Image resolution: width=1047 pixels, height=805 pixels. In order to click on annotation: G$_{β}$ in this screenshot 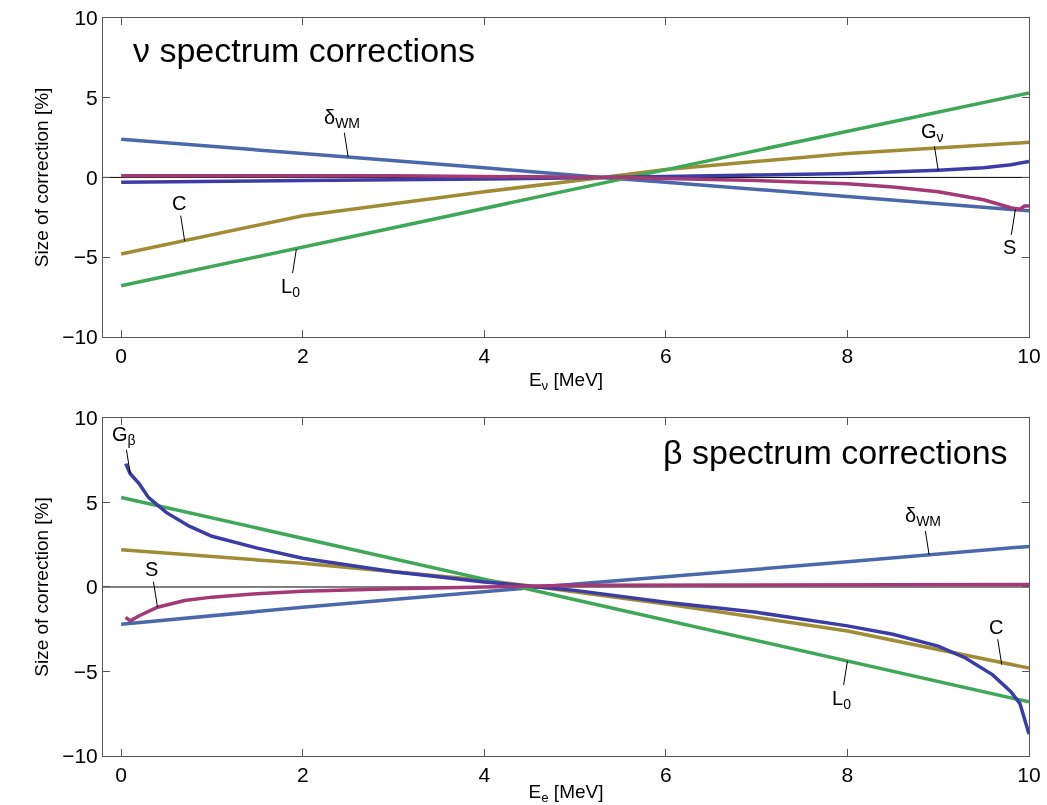, I will do `click(124, 436)`.